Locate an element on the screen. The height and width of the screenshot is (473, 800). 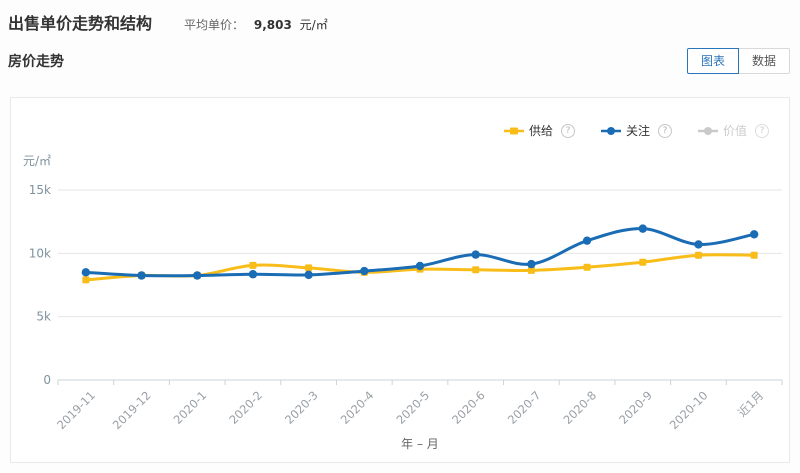
x-tick-label: 2020-5 is located at coordinates (412, 407).